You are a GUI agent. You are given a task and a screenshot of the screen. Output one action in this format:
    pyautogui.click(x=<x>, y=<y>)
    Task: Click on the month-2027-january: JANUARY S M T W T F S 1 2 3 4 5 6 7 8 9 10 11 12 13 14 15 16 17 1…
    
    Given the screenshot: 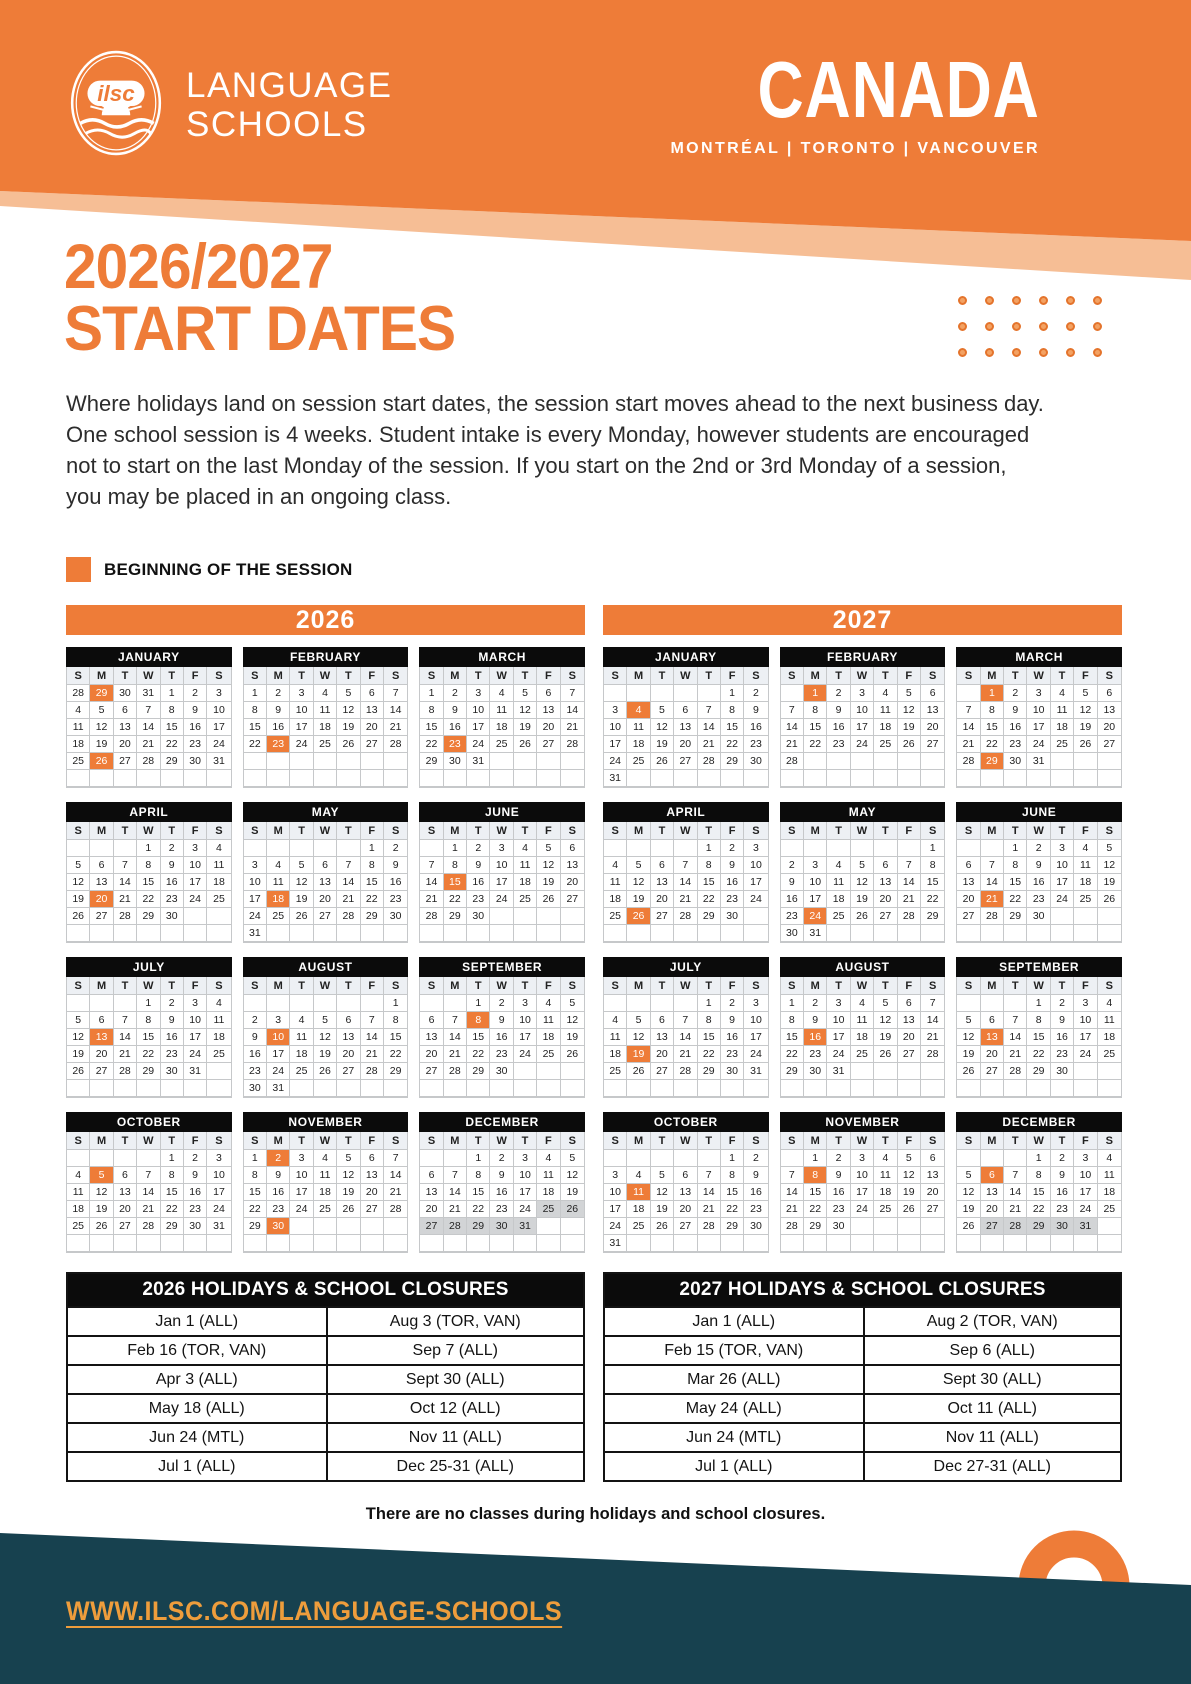 What is the action you would take?
    pyautogui.click(x=686, y=717)
    